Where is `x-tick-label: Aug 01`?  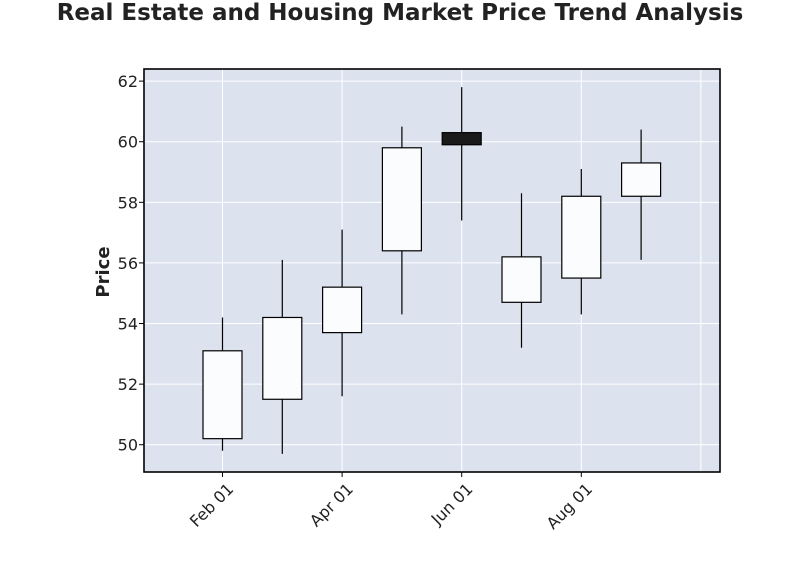 x-tick-label: Aug 01 is located at coordinates (570, 506).